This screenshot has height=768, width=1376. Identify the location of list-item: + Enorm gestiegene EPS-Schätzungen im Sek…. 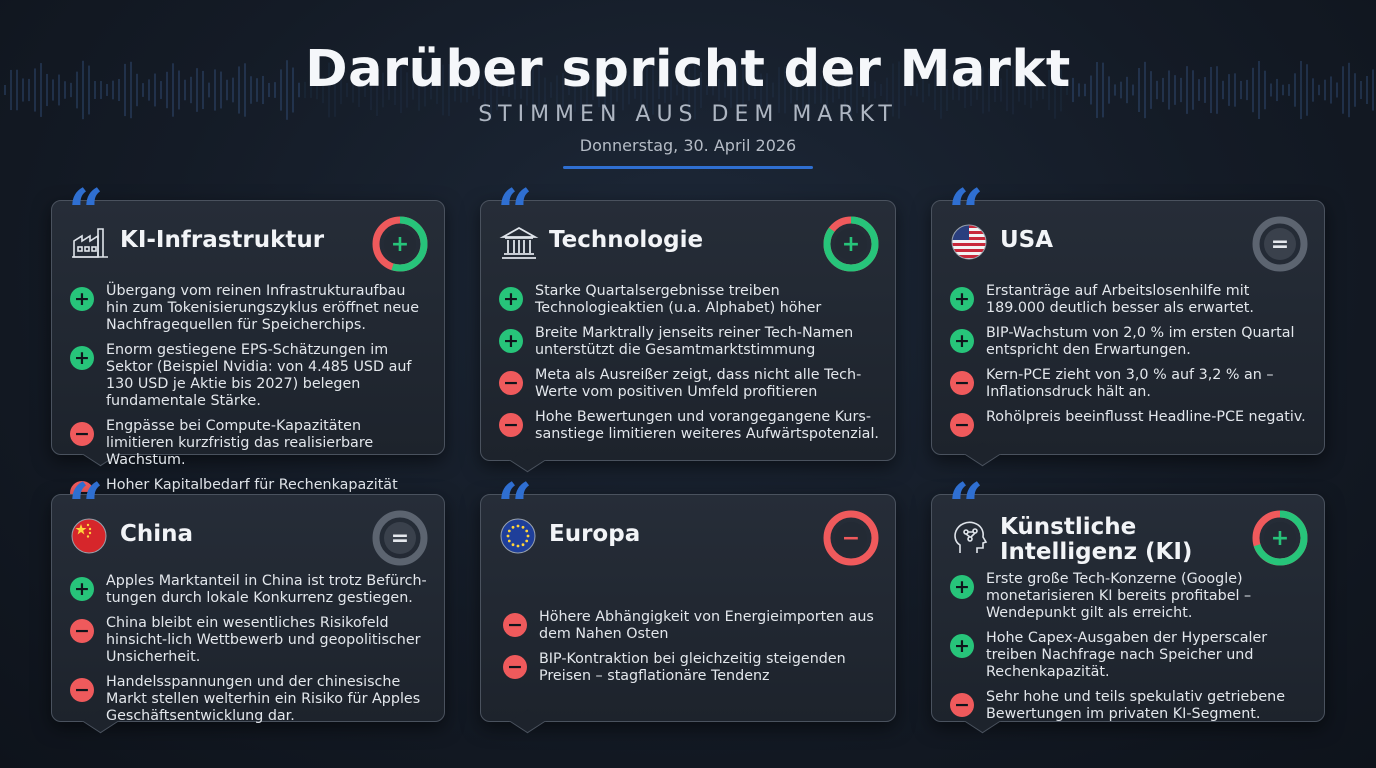
(249, 376).